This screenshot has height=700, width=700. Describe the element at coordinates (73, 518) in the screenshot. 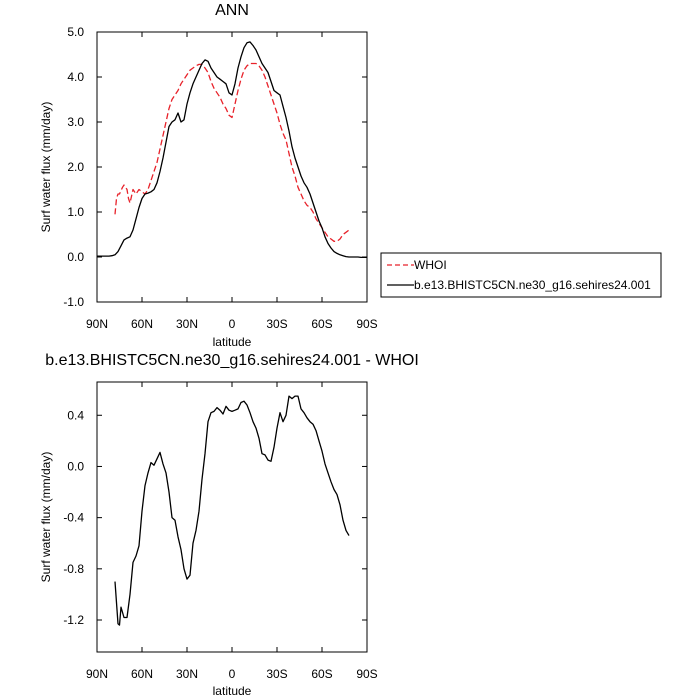

I see `y-tick-label: -0.4` at that location.